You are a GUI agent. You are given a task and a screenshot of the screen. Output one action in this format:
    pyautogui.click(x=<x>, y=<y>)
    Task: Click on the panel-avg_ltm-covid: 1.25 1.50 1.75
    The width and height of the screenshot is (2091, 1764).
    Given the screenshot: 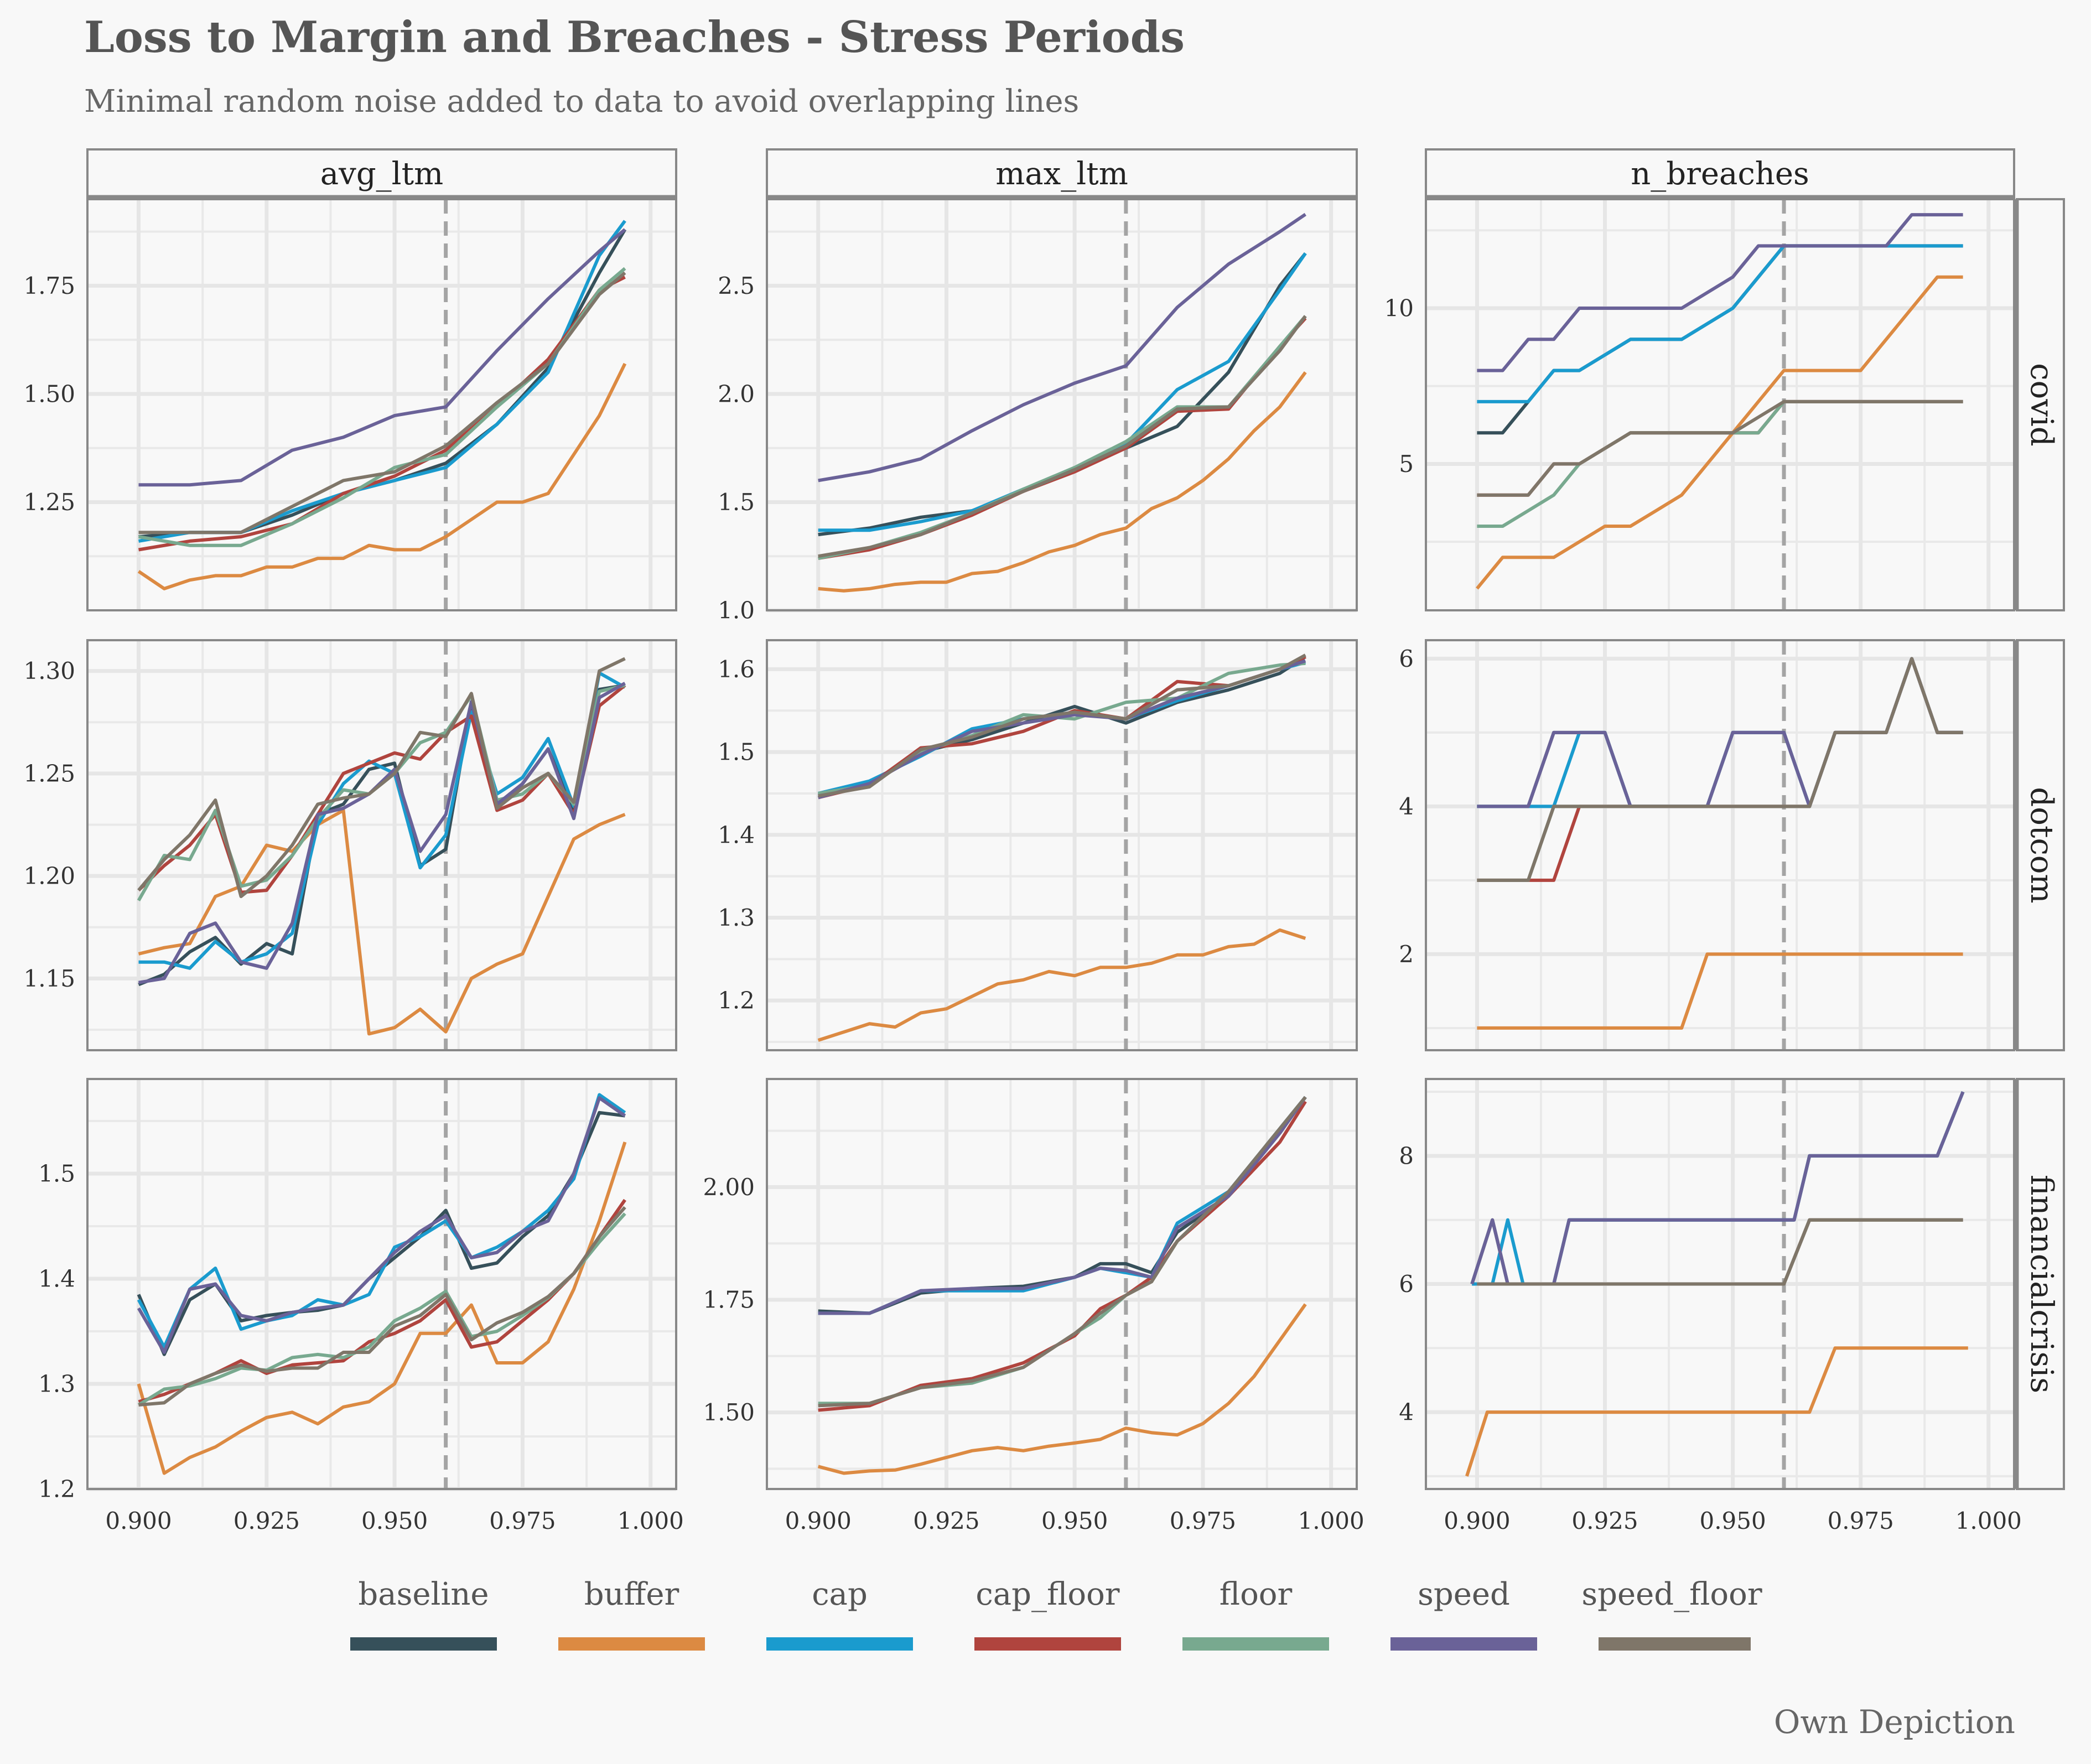 What is the action you would take?
    pyautogui.click(x=350, y=404)
    